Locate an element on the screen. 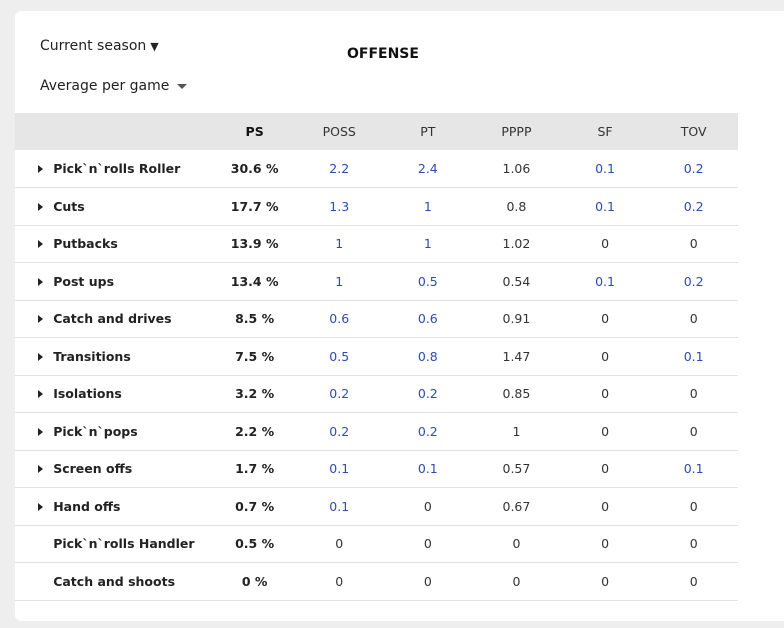 The width and height of the screenshot is (784, 628). table-row: Hand offs 0.7 % 0.1 0 0.67 0 0 is located at coordinates (376, 507).